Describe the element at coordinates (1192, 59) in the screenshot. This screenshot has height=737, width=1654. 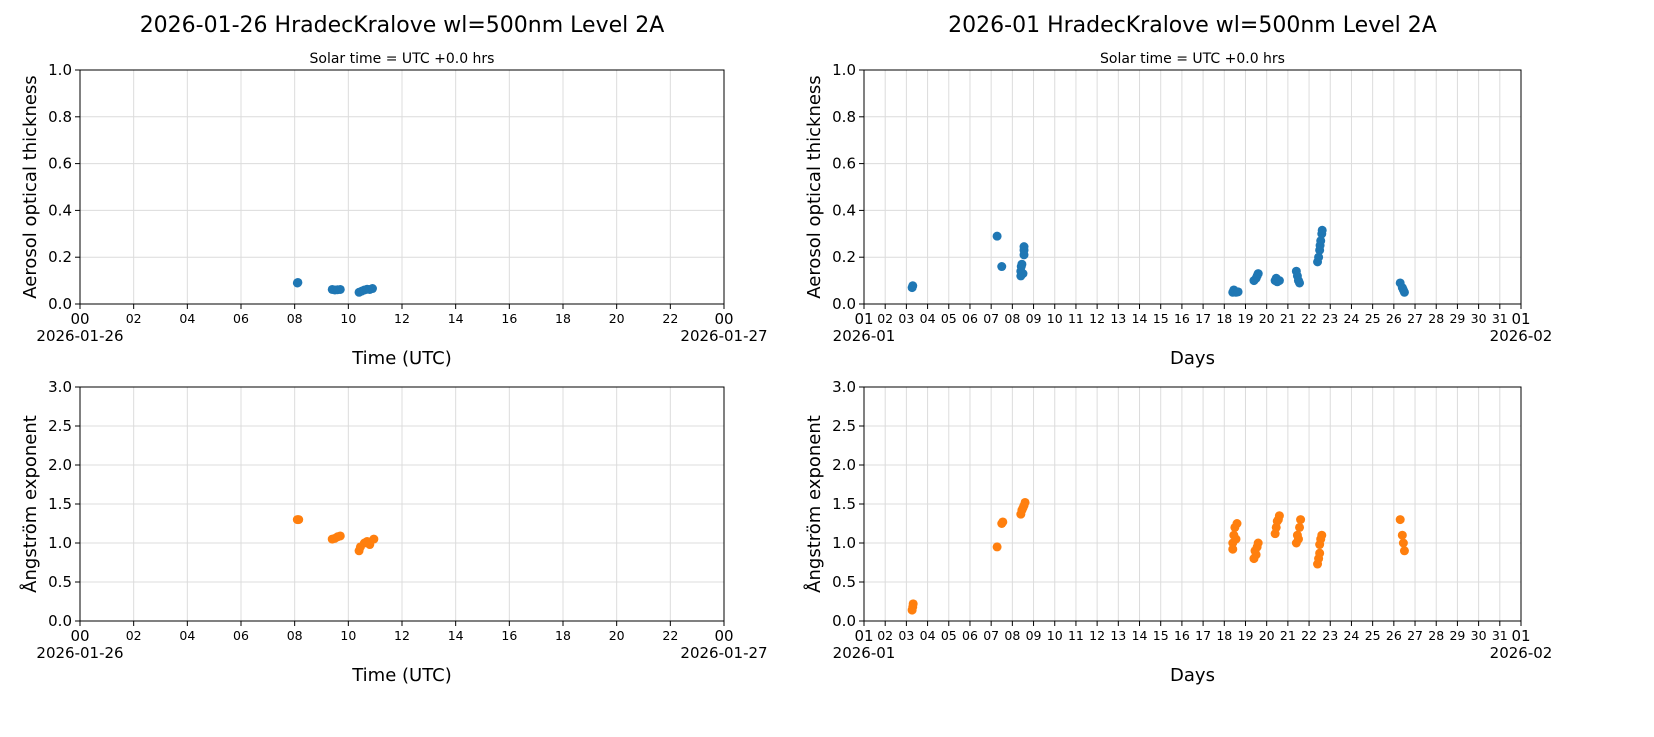
I see `chart-subtitle: Solar time = UTC +0.0 hrs` at that location.